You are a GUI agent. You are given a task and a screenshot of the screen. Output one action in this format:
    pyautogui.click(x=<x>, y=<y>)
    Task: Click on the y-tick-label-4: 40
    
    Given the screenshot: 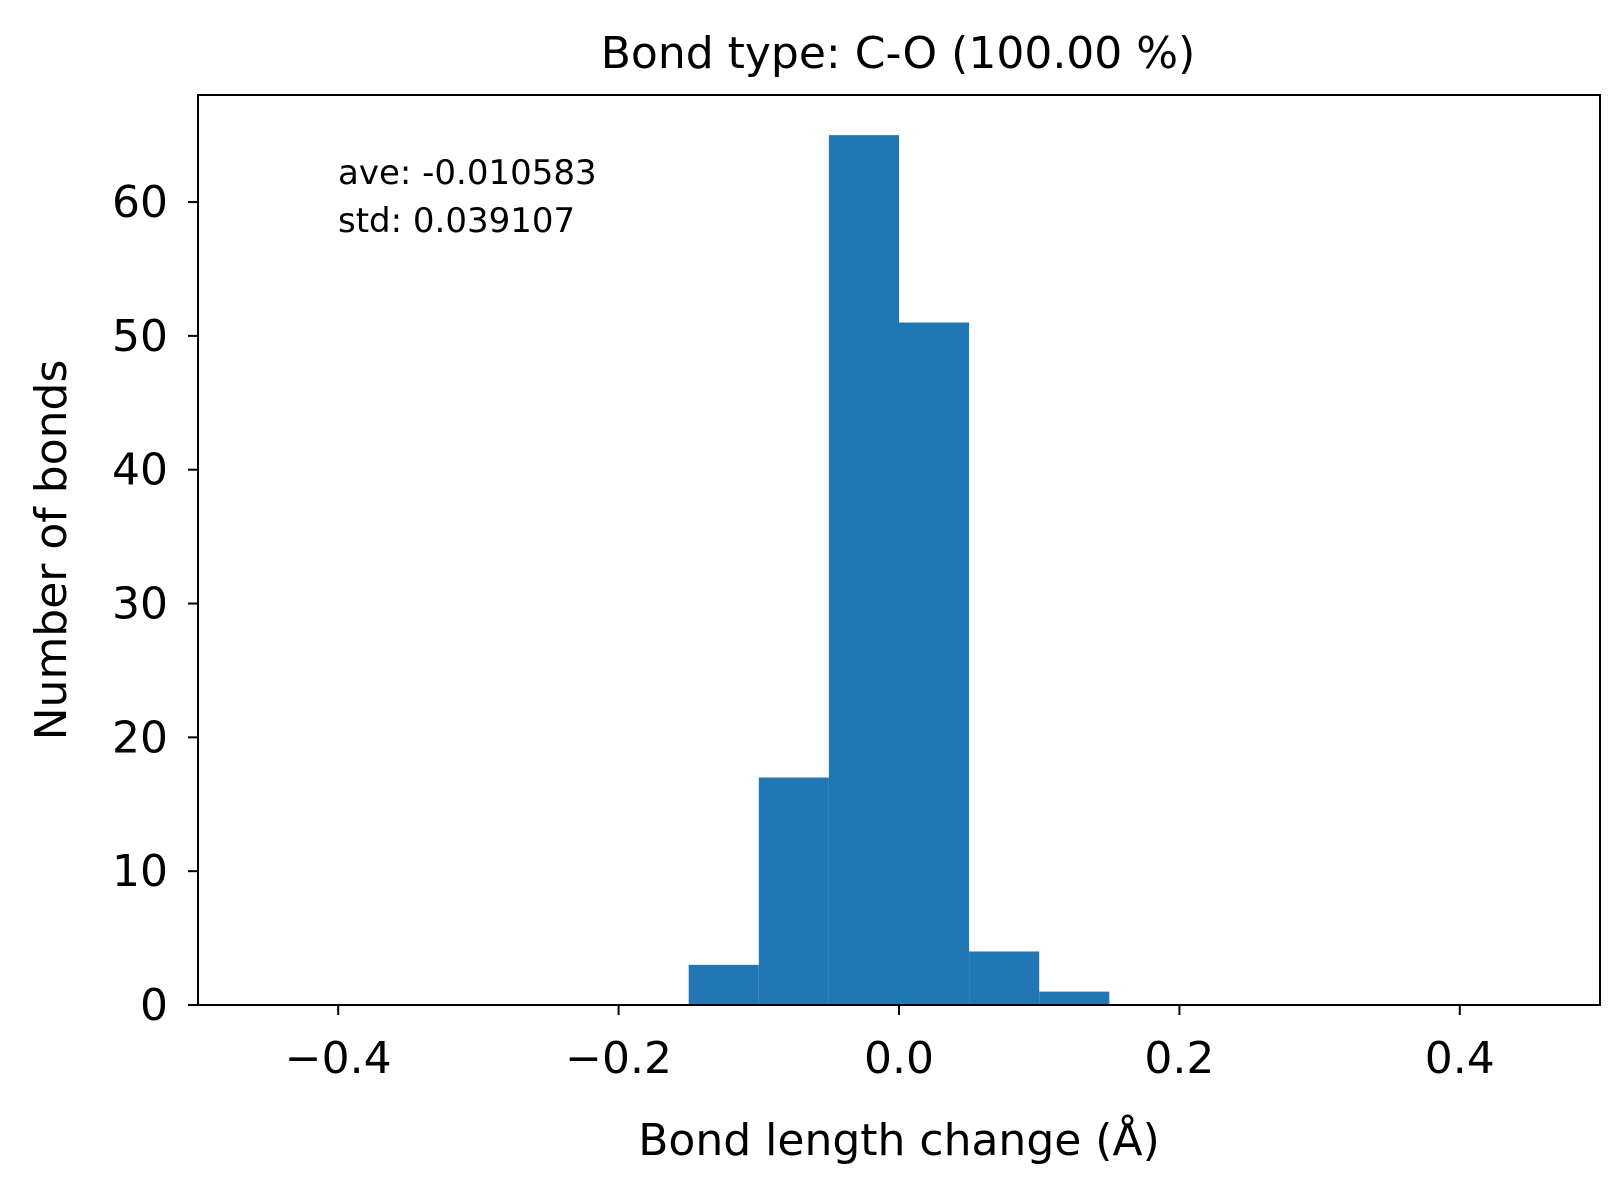 What is the action you would take?
    pyautogui.click(x=140, y=470)
    